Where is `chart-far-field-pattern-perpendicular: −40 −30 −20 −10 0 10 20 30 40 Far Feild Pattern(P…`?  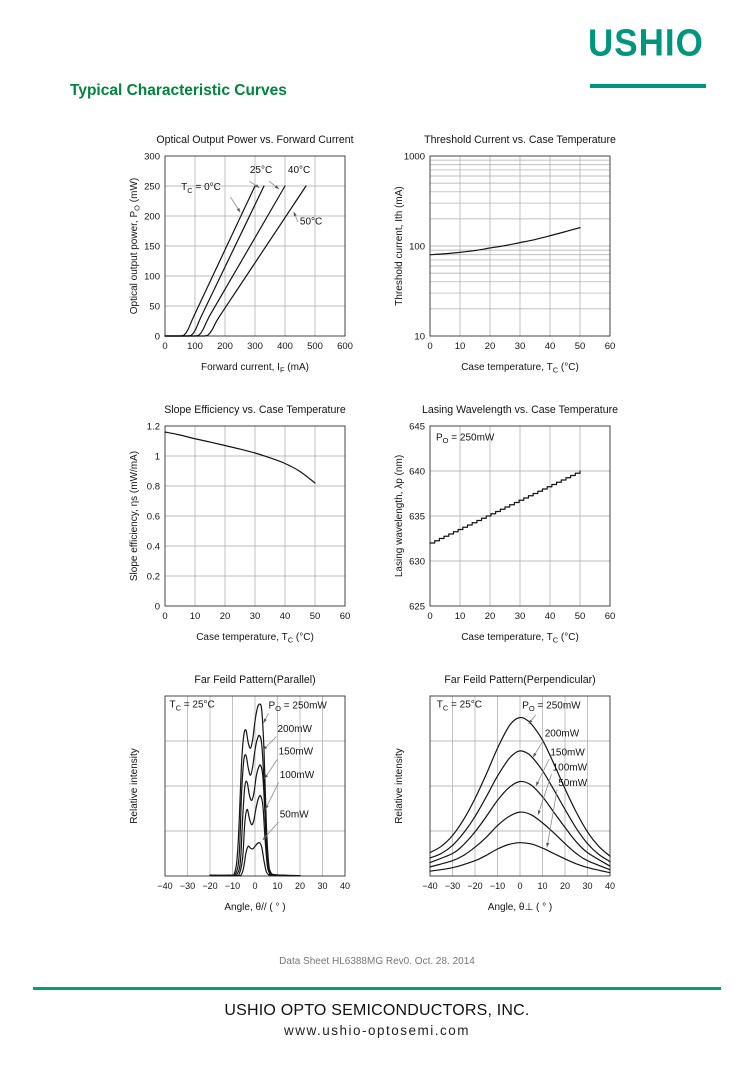 chart-far-field-pattern-perpendicular: −40 −30 −20 −10 0 10 20 30 40 Far Feild Pattern(P… is located at coordinates (504, 793).